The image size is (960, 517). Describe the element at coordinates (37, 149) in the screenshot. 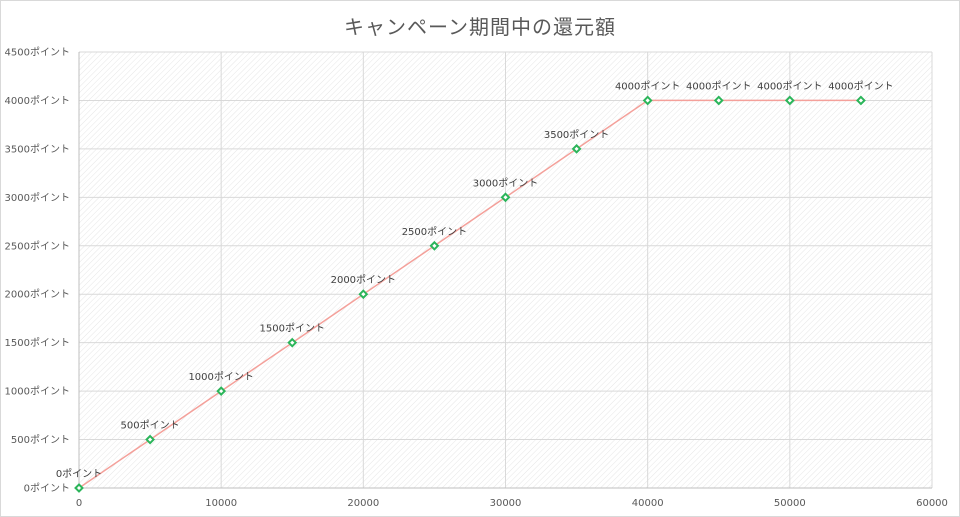

I see `y-tick-label: 3500ポイント` at that location.